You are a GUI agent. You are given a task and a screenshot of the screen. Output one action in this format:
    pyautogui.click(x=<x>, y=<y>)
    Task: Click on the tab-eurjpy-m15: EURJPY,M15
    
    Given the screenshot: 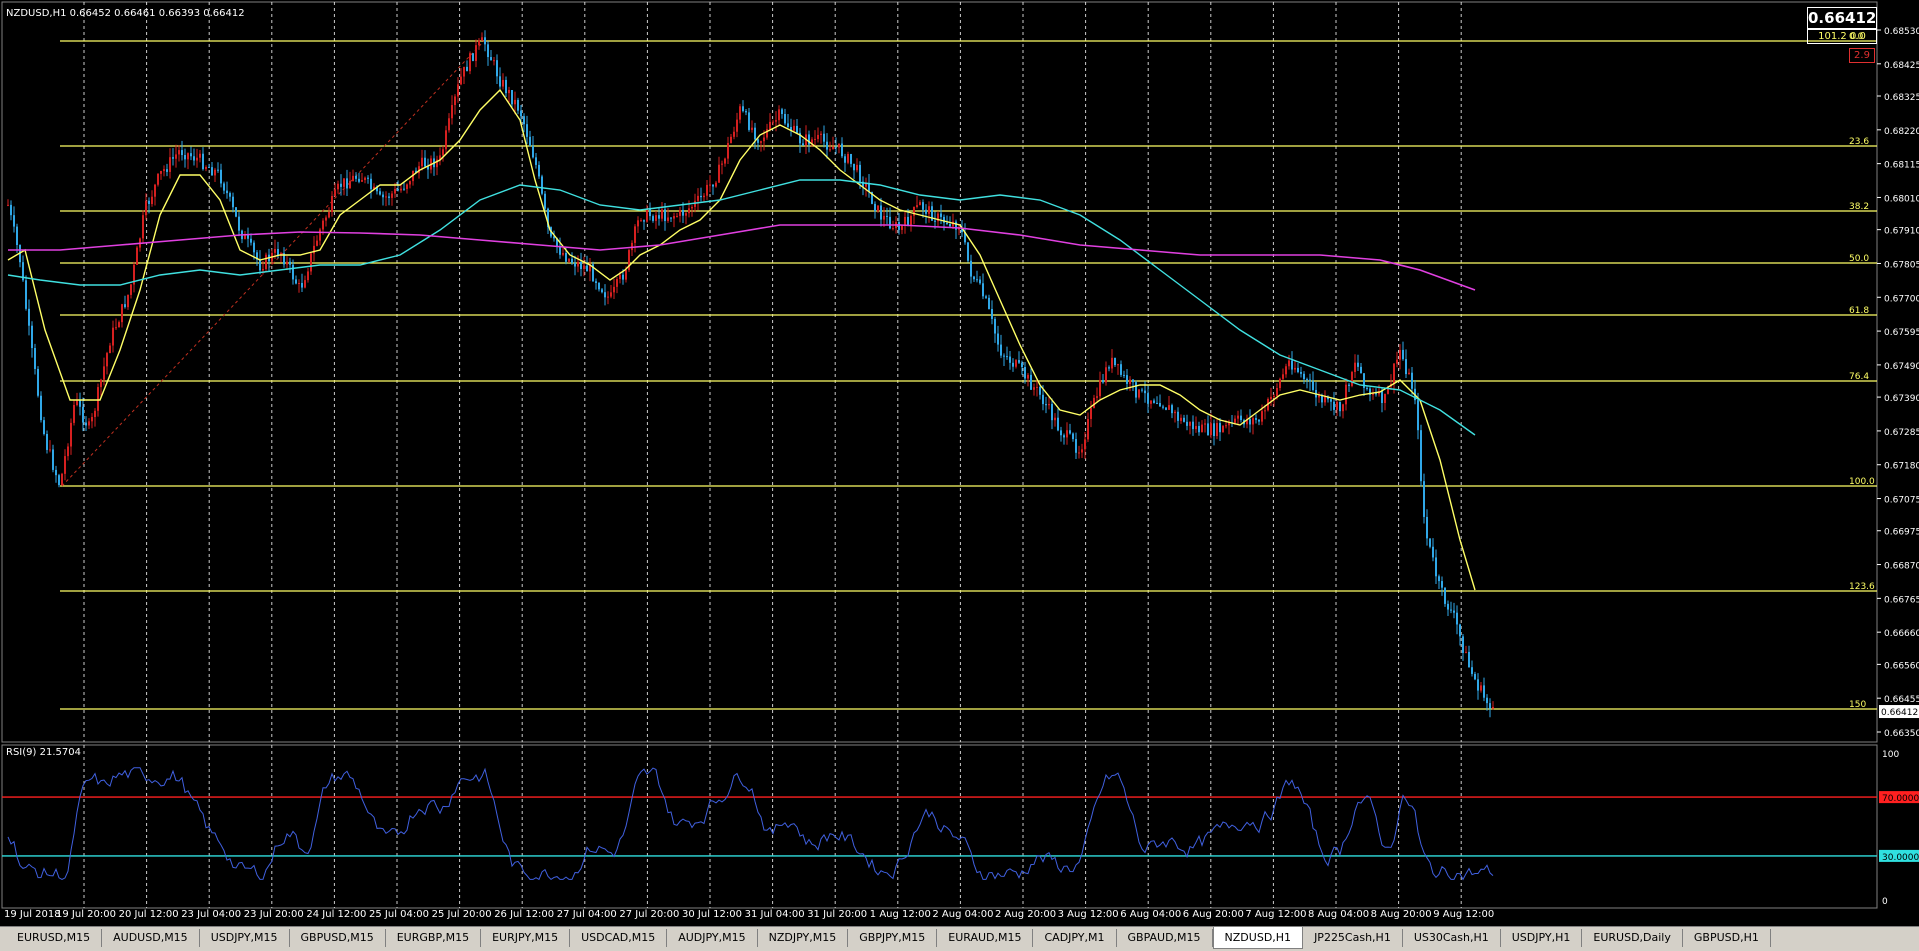 What is the action you would take?
    pyautogui.click(x=526, y=938)
    